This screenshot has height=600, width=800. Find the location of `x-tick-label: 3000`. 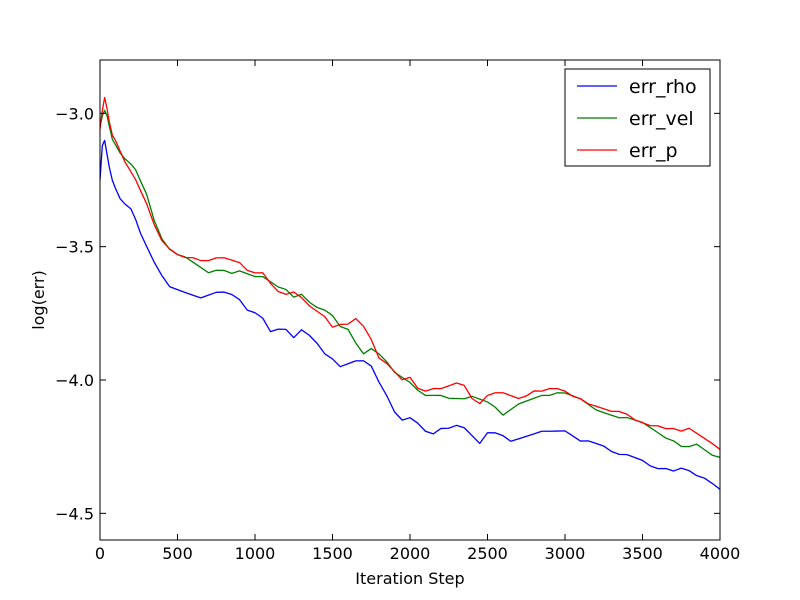

x-tick-label: 3000 is located at coordinates (565, 553).